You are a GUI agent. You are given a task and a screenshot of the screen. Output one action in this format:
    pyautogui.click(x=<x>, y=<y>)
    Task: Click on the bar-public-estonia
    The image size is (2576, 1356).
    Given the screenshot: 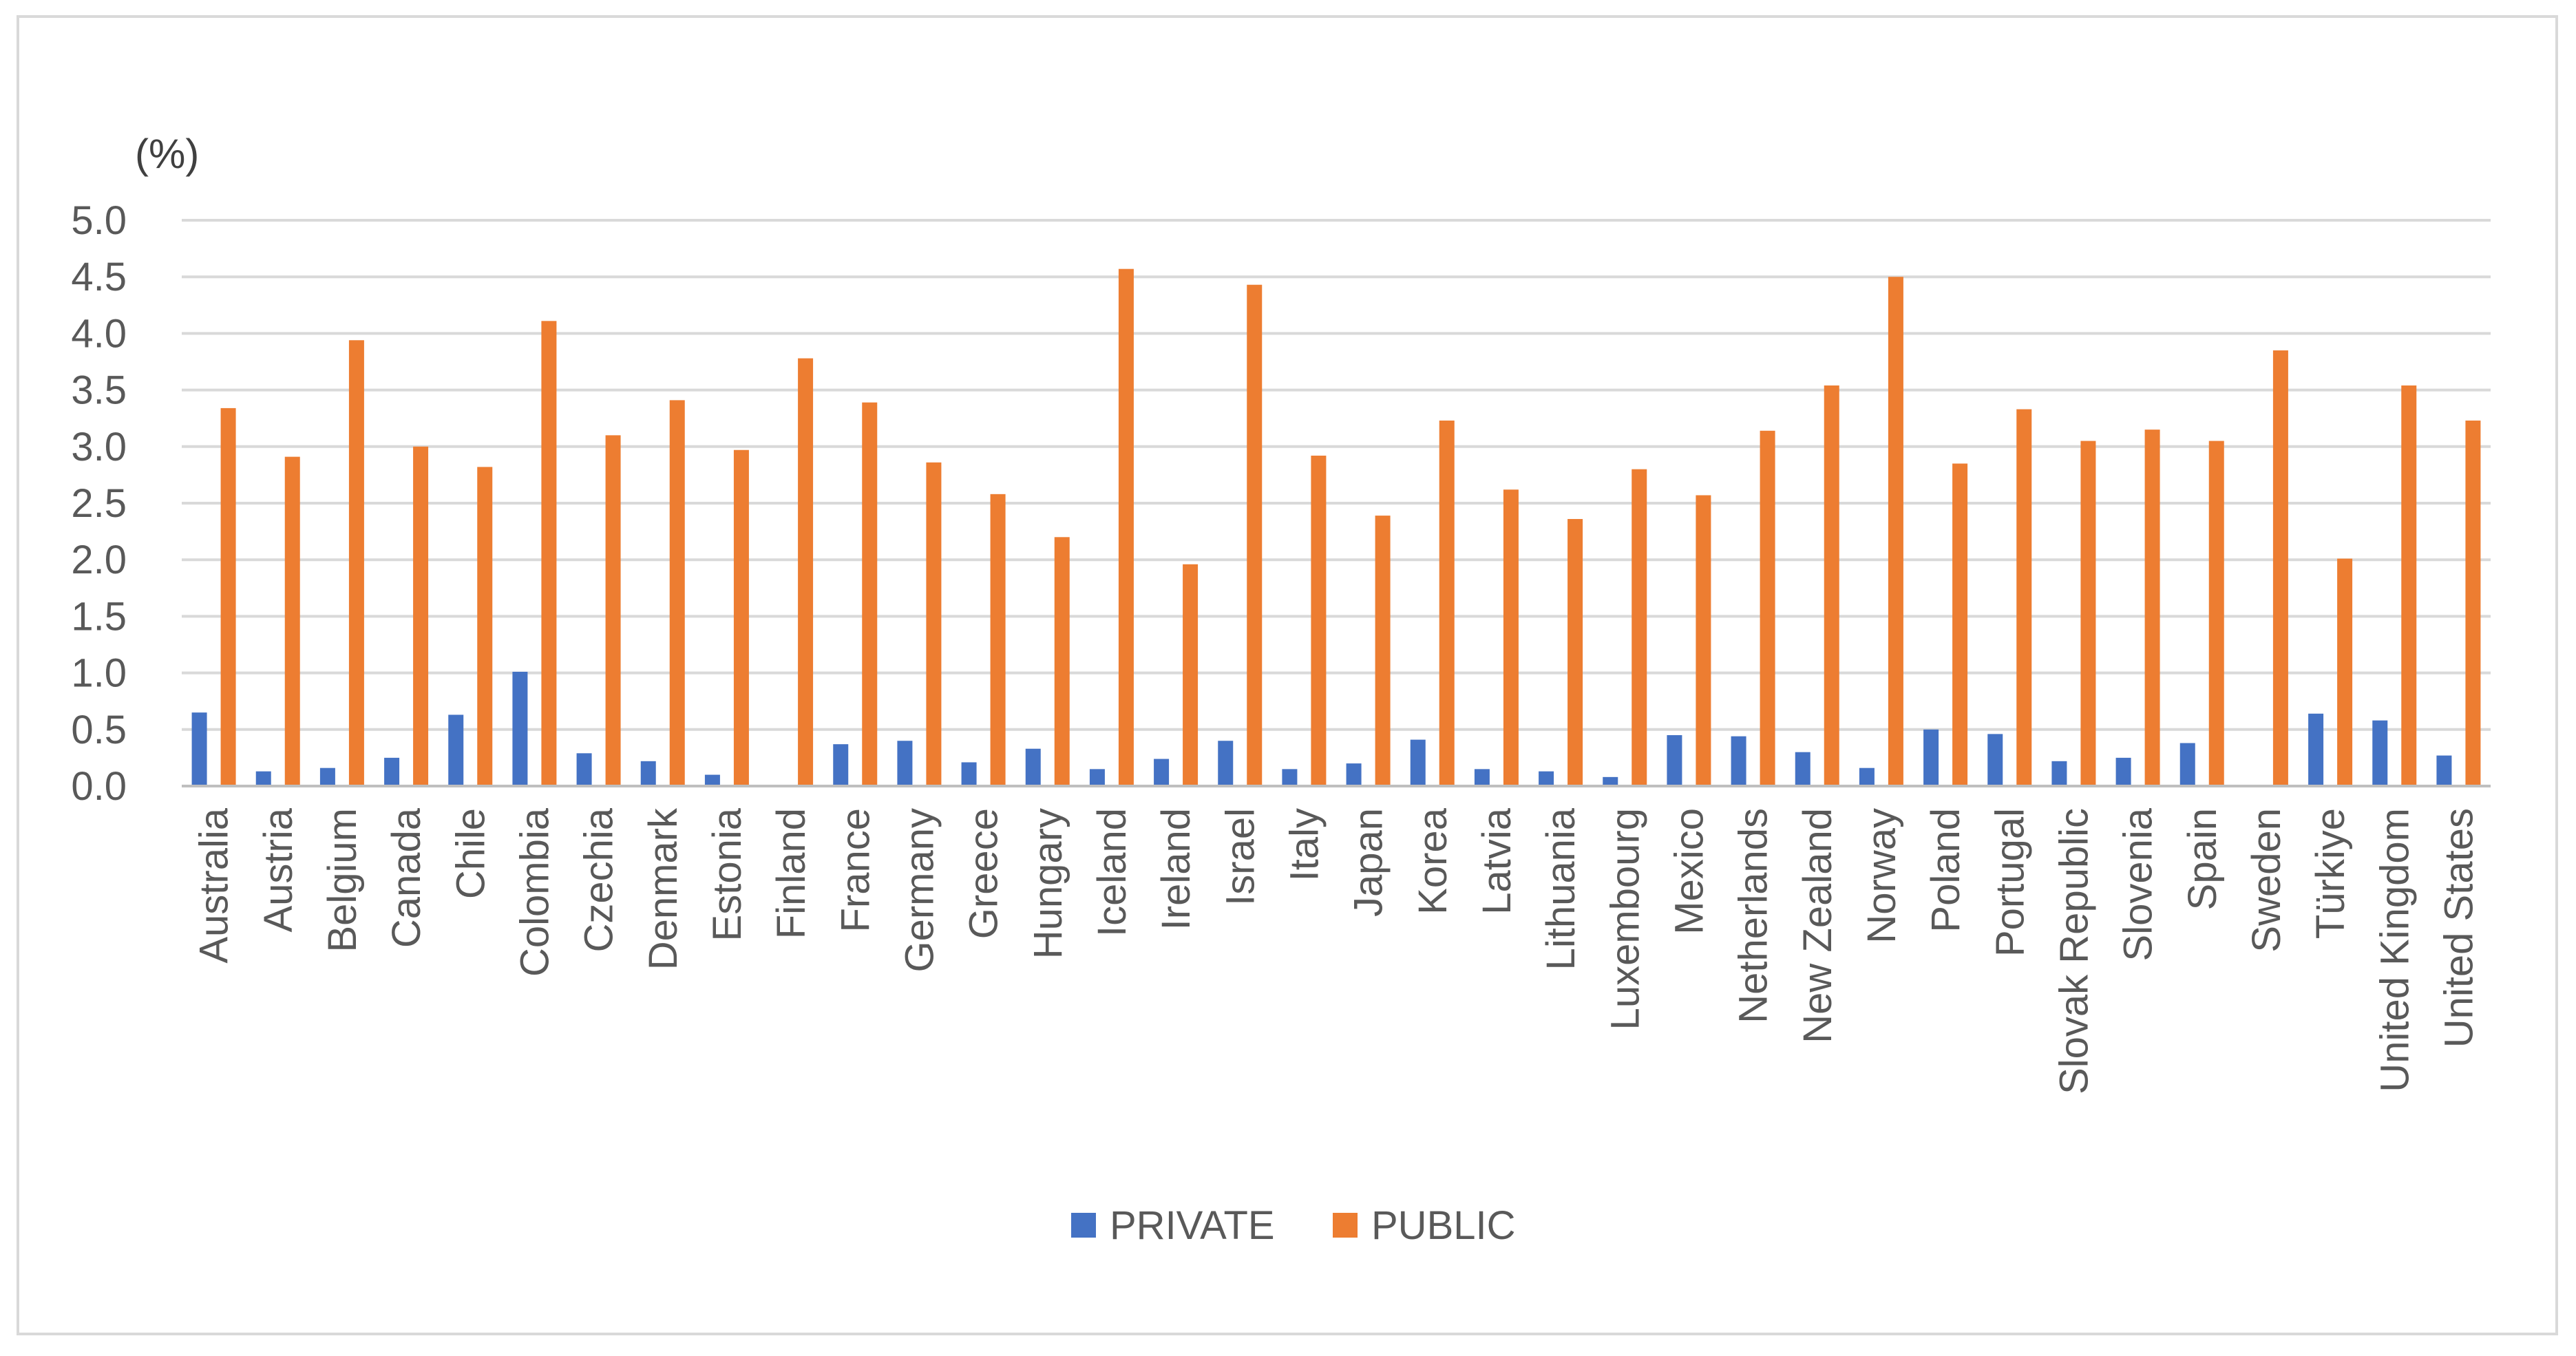 What is the action you would take?
    pyautogui.click(x=741, y=618)
    